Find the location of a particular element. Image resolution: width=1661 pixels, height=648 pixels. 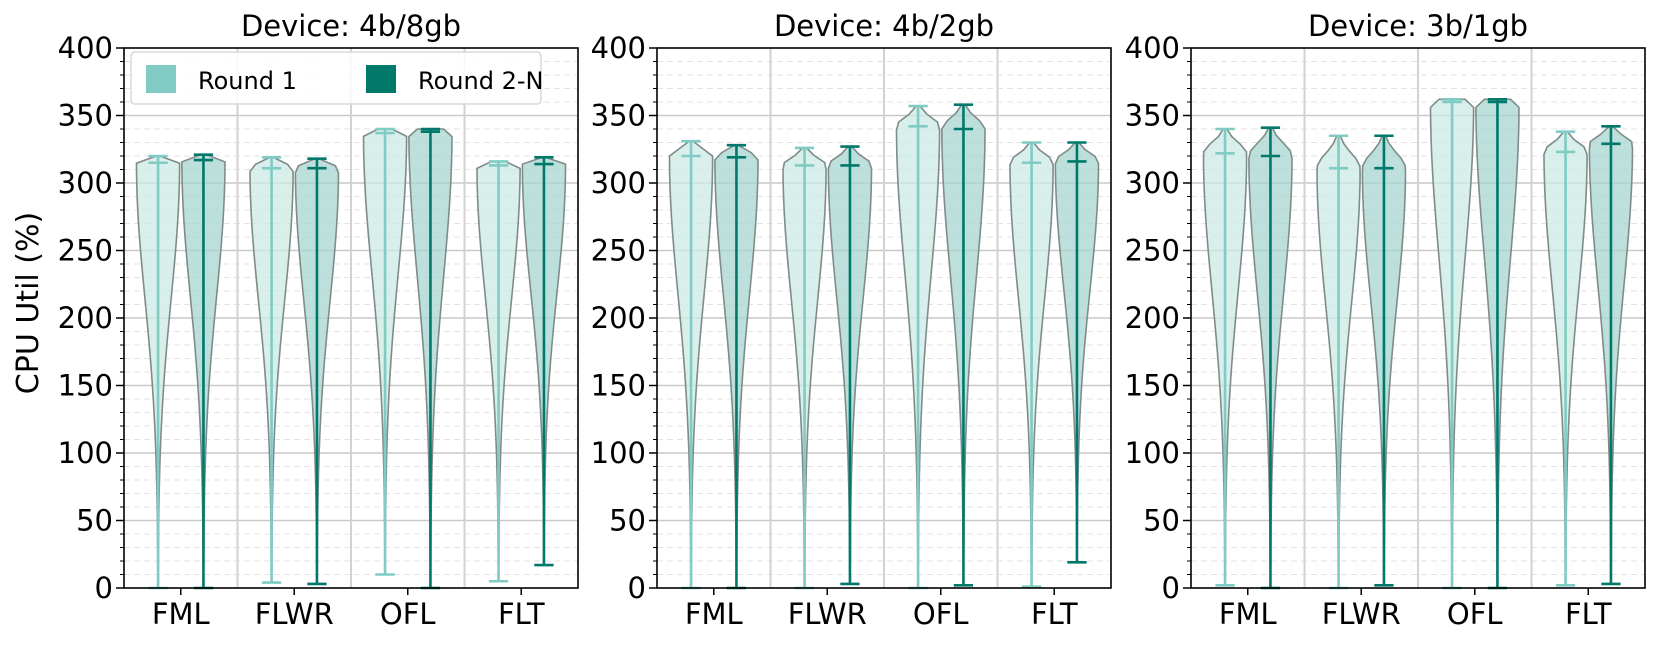

panel-title: Device: 4b/2gb is located at coordinates (884, 26).